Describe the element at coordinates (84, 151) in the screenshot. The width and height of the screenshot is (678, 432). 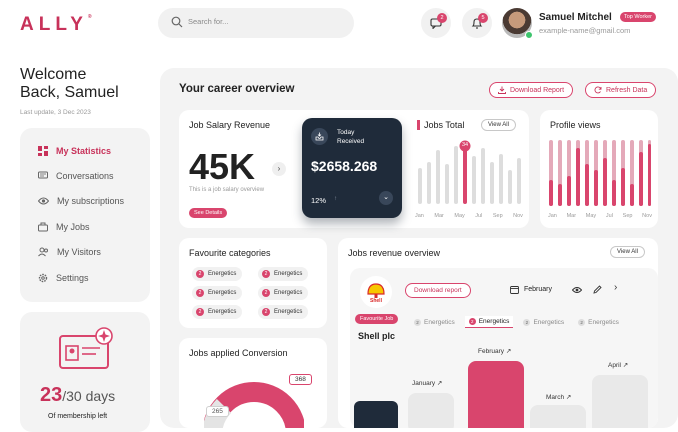
I see `sidebar-item-label: My Statistics` at that location.